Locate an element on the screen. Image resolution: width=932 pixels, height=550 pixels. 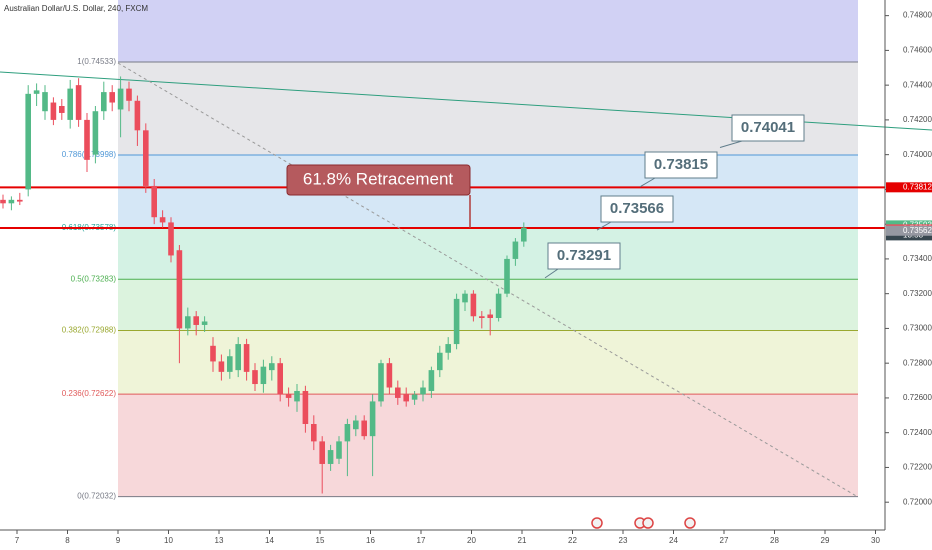
y-tick-label: 0.73200 is located at coordinates (917, 293).